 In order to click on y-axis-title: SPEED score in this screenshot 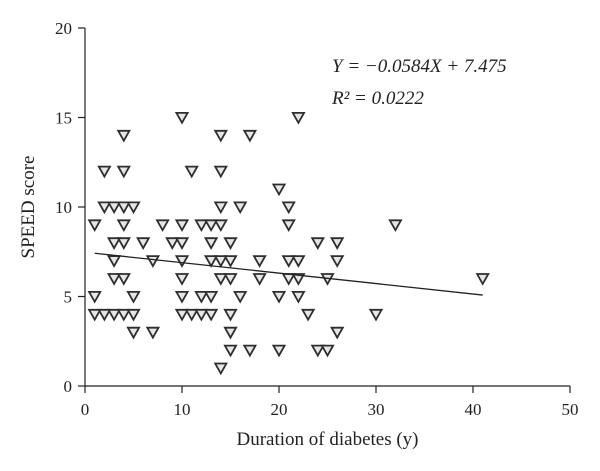, I will do `click(28, 207)`.